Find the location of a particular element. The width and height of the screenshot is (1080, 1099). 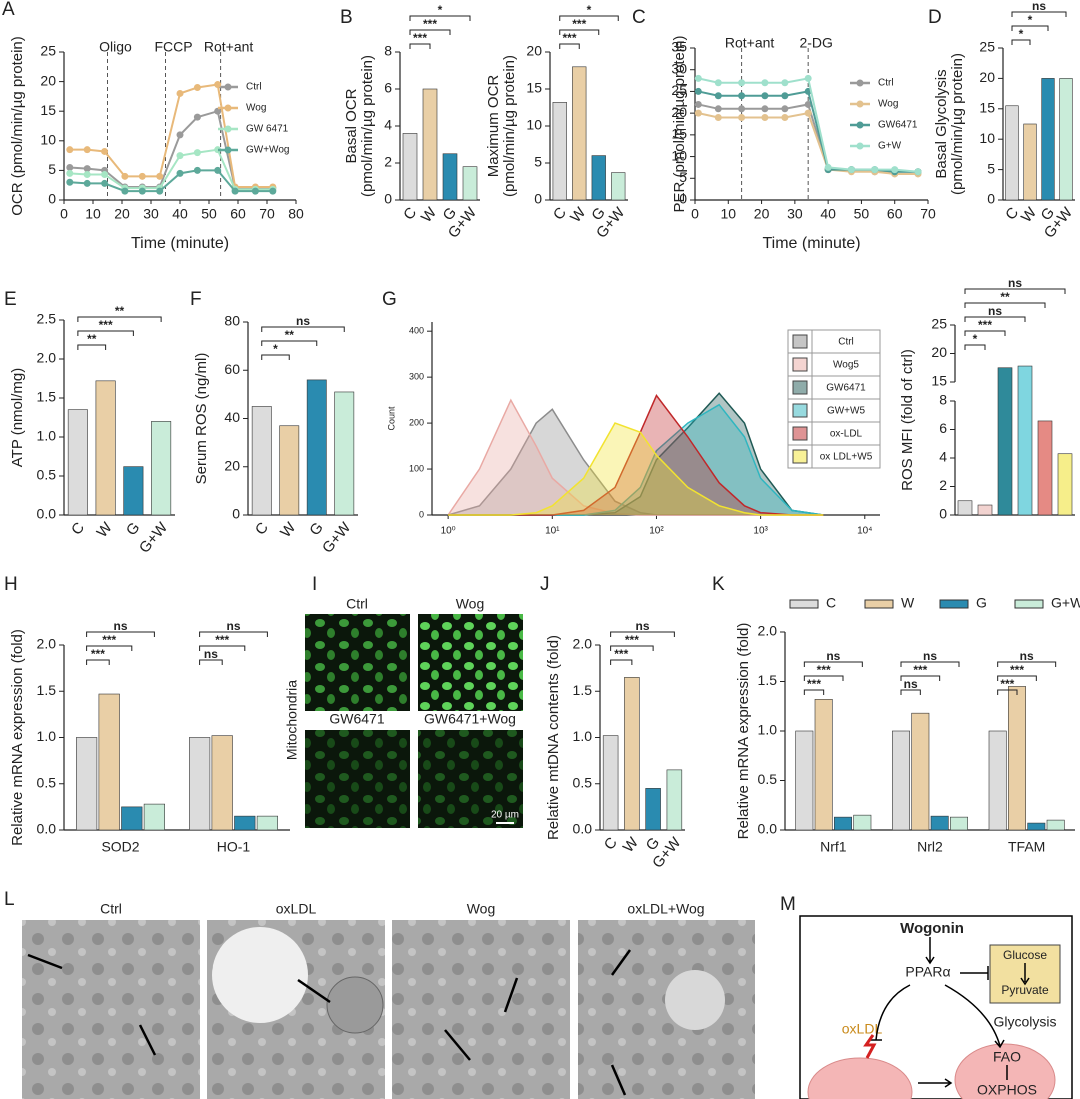

x-tick-label: 0 is located at coordinates (64, 214).